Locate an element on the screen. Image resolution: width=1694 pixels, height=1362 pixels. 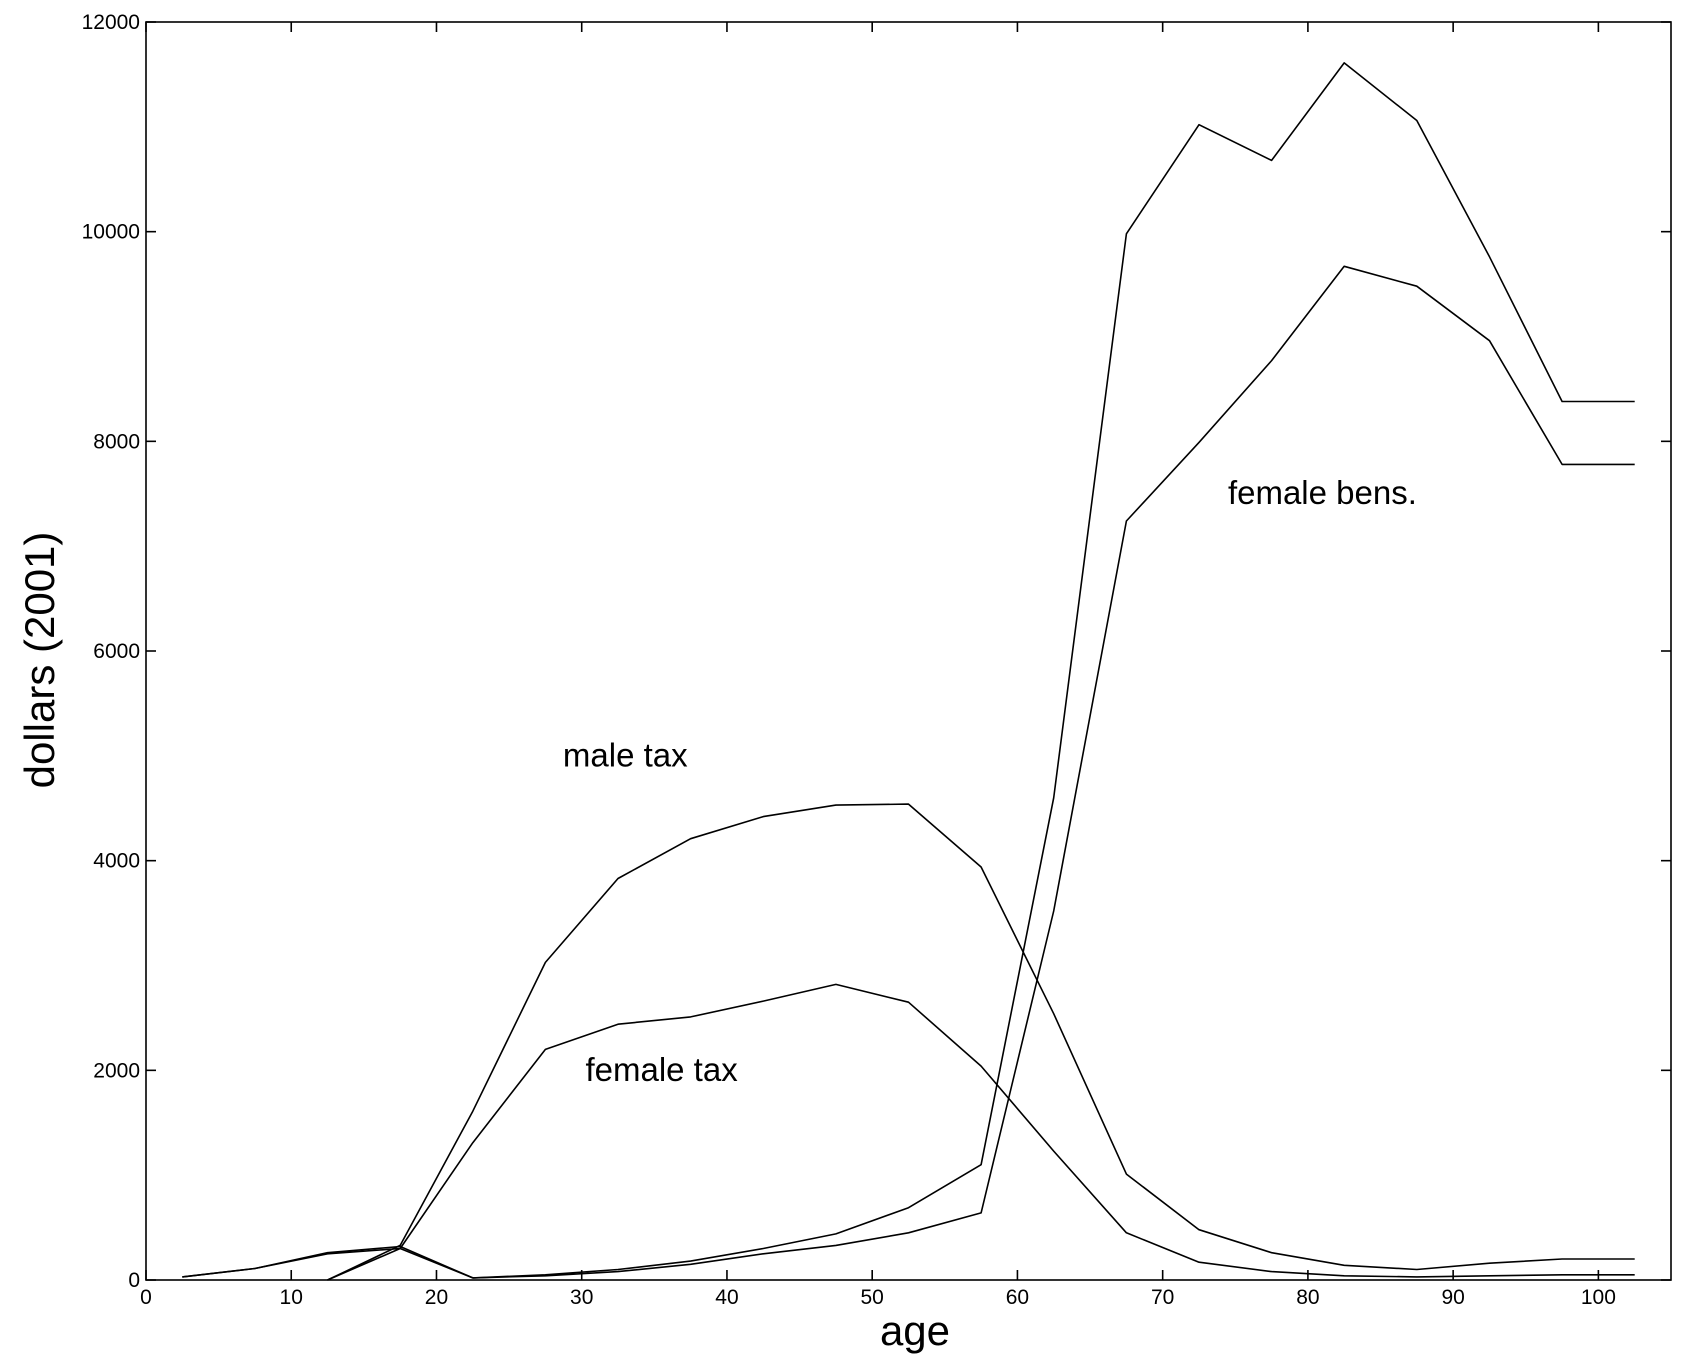
annotation-1: female bens. is located at coordinates (1322, 492).